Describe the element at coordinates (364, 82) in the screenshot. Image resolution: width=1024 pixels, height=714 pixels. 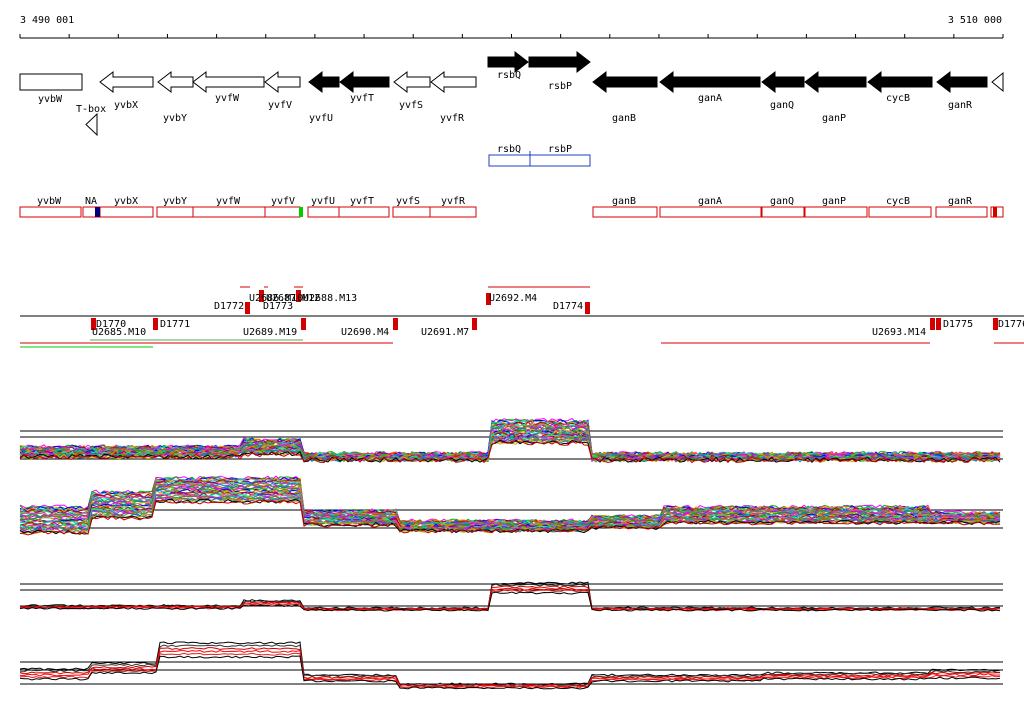
I see `gene-arrow-yvfT` at that location.